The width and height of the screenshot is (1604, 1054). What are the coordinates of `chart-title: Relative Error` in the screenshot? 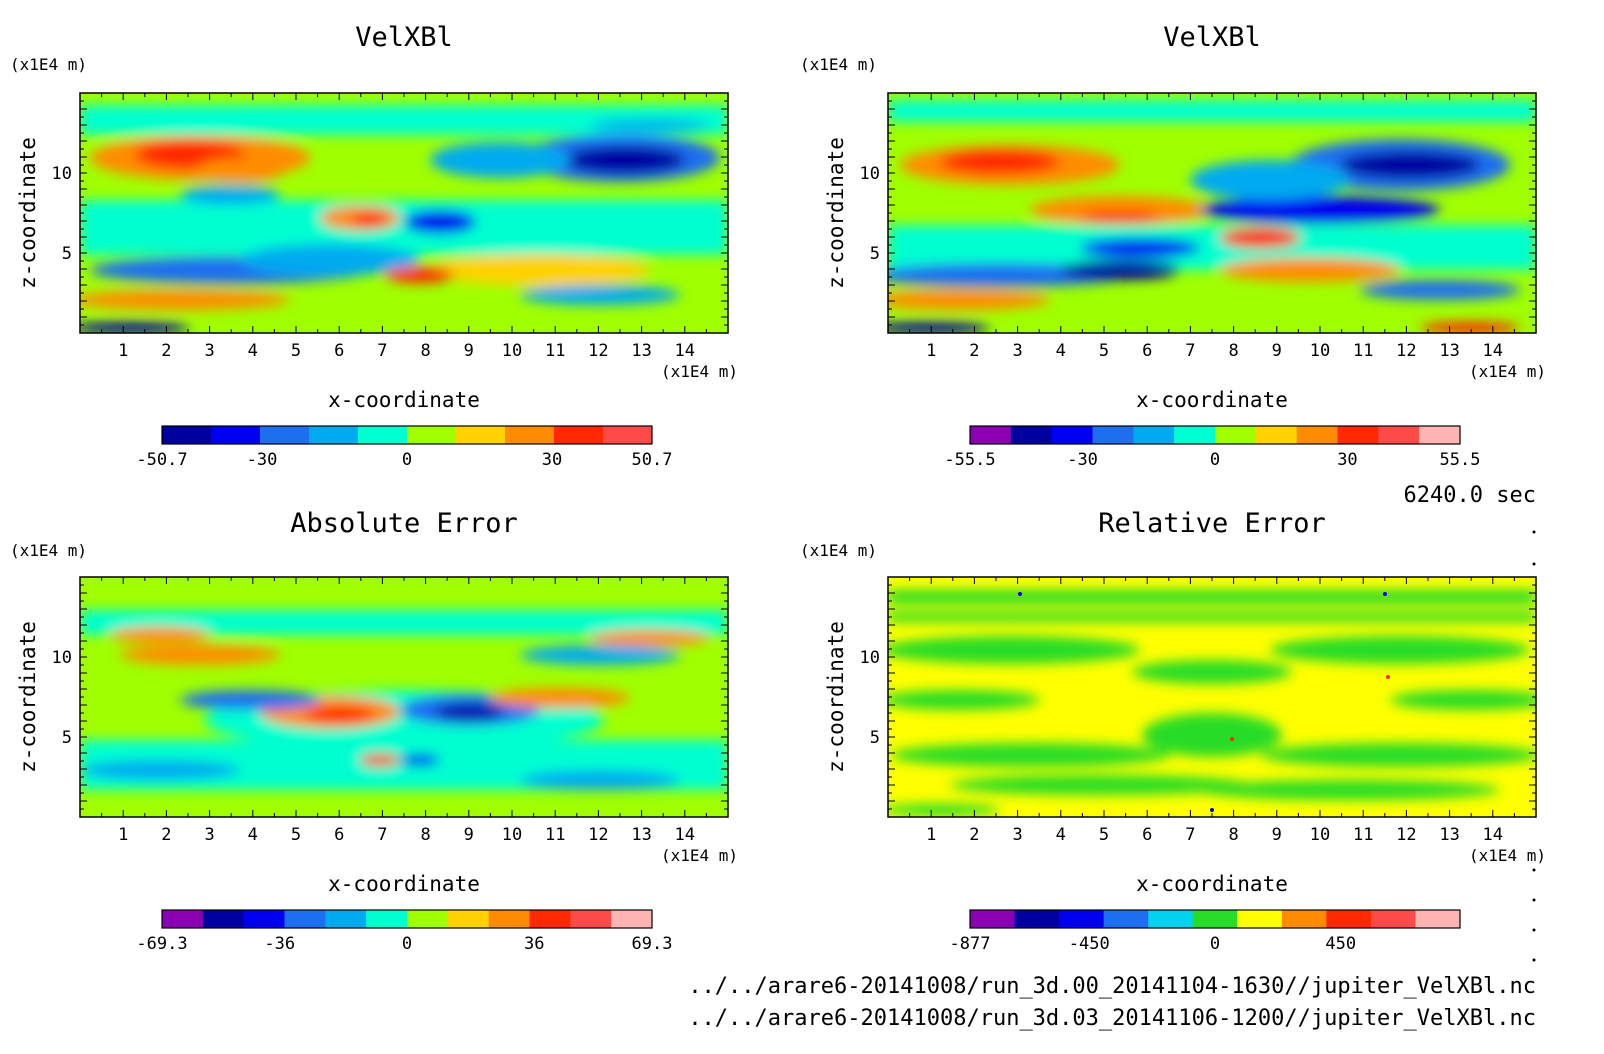 It's located at (1212, 523).